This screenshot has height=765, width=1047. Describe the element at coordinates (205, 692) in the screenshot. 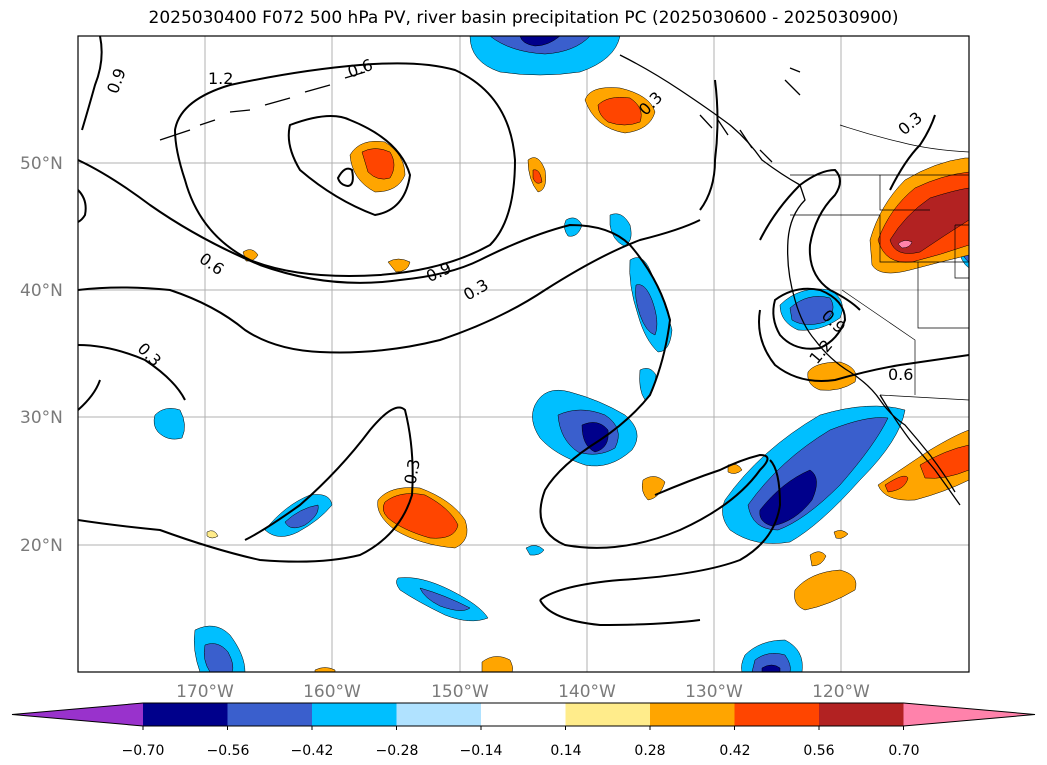

I see `lon-label-170w: 170°W` at that location.